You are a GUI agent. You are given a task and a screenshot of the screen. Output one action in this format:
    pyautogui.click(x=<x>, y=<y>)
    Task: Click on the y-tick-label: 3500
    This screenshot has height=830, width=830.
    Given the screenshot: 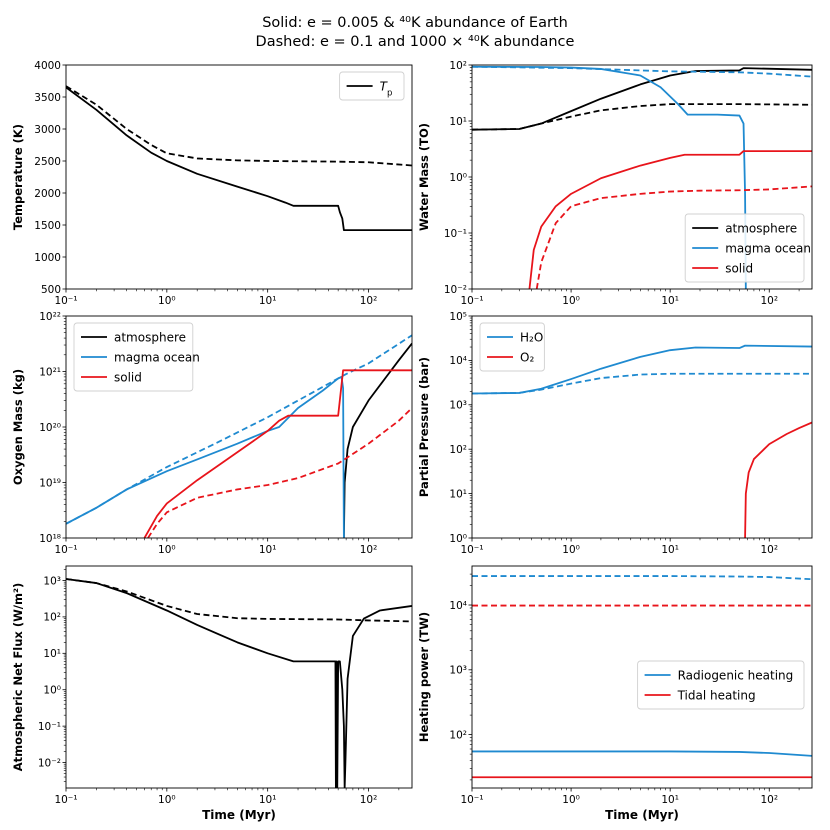 What is the action you would take?
    pyautogui.click(x=47, y=98)
    